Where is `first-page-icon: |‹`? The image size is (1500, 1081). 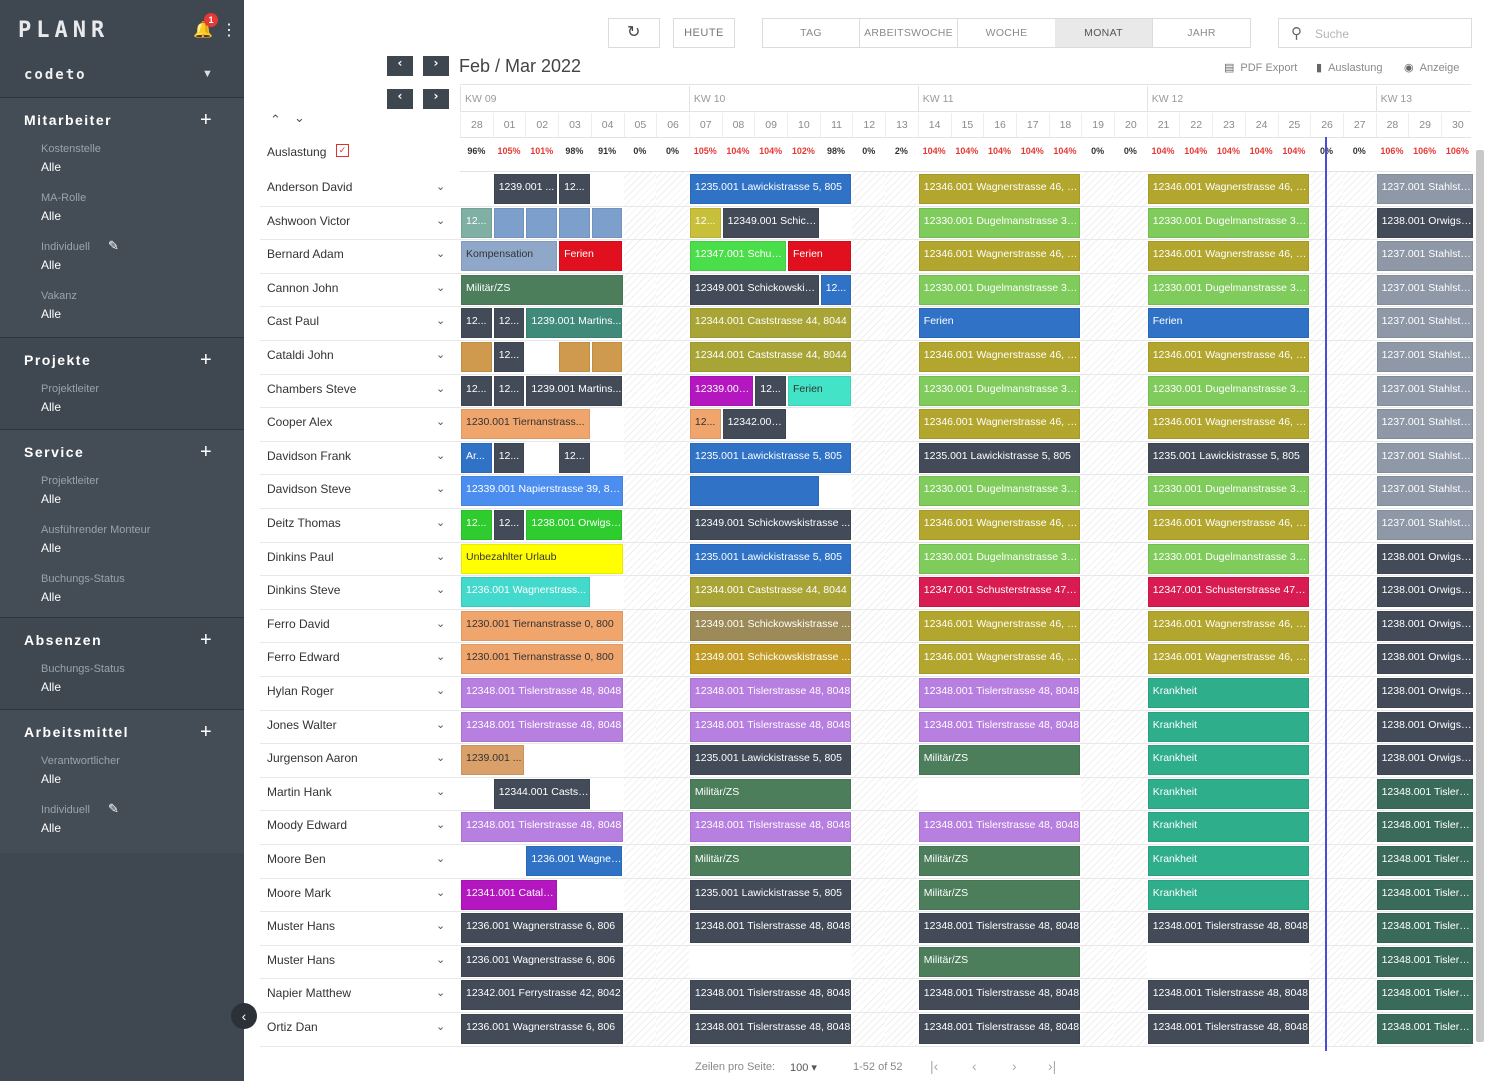 first-page-icon: |‹ is located at coordinates (934, 1066).